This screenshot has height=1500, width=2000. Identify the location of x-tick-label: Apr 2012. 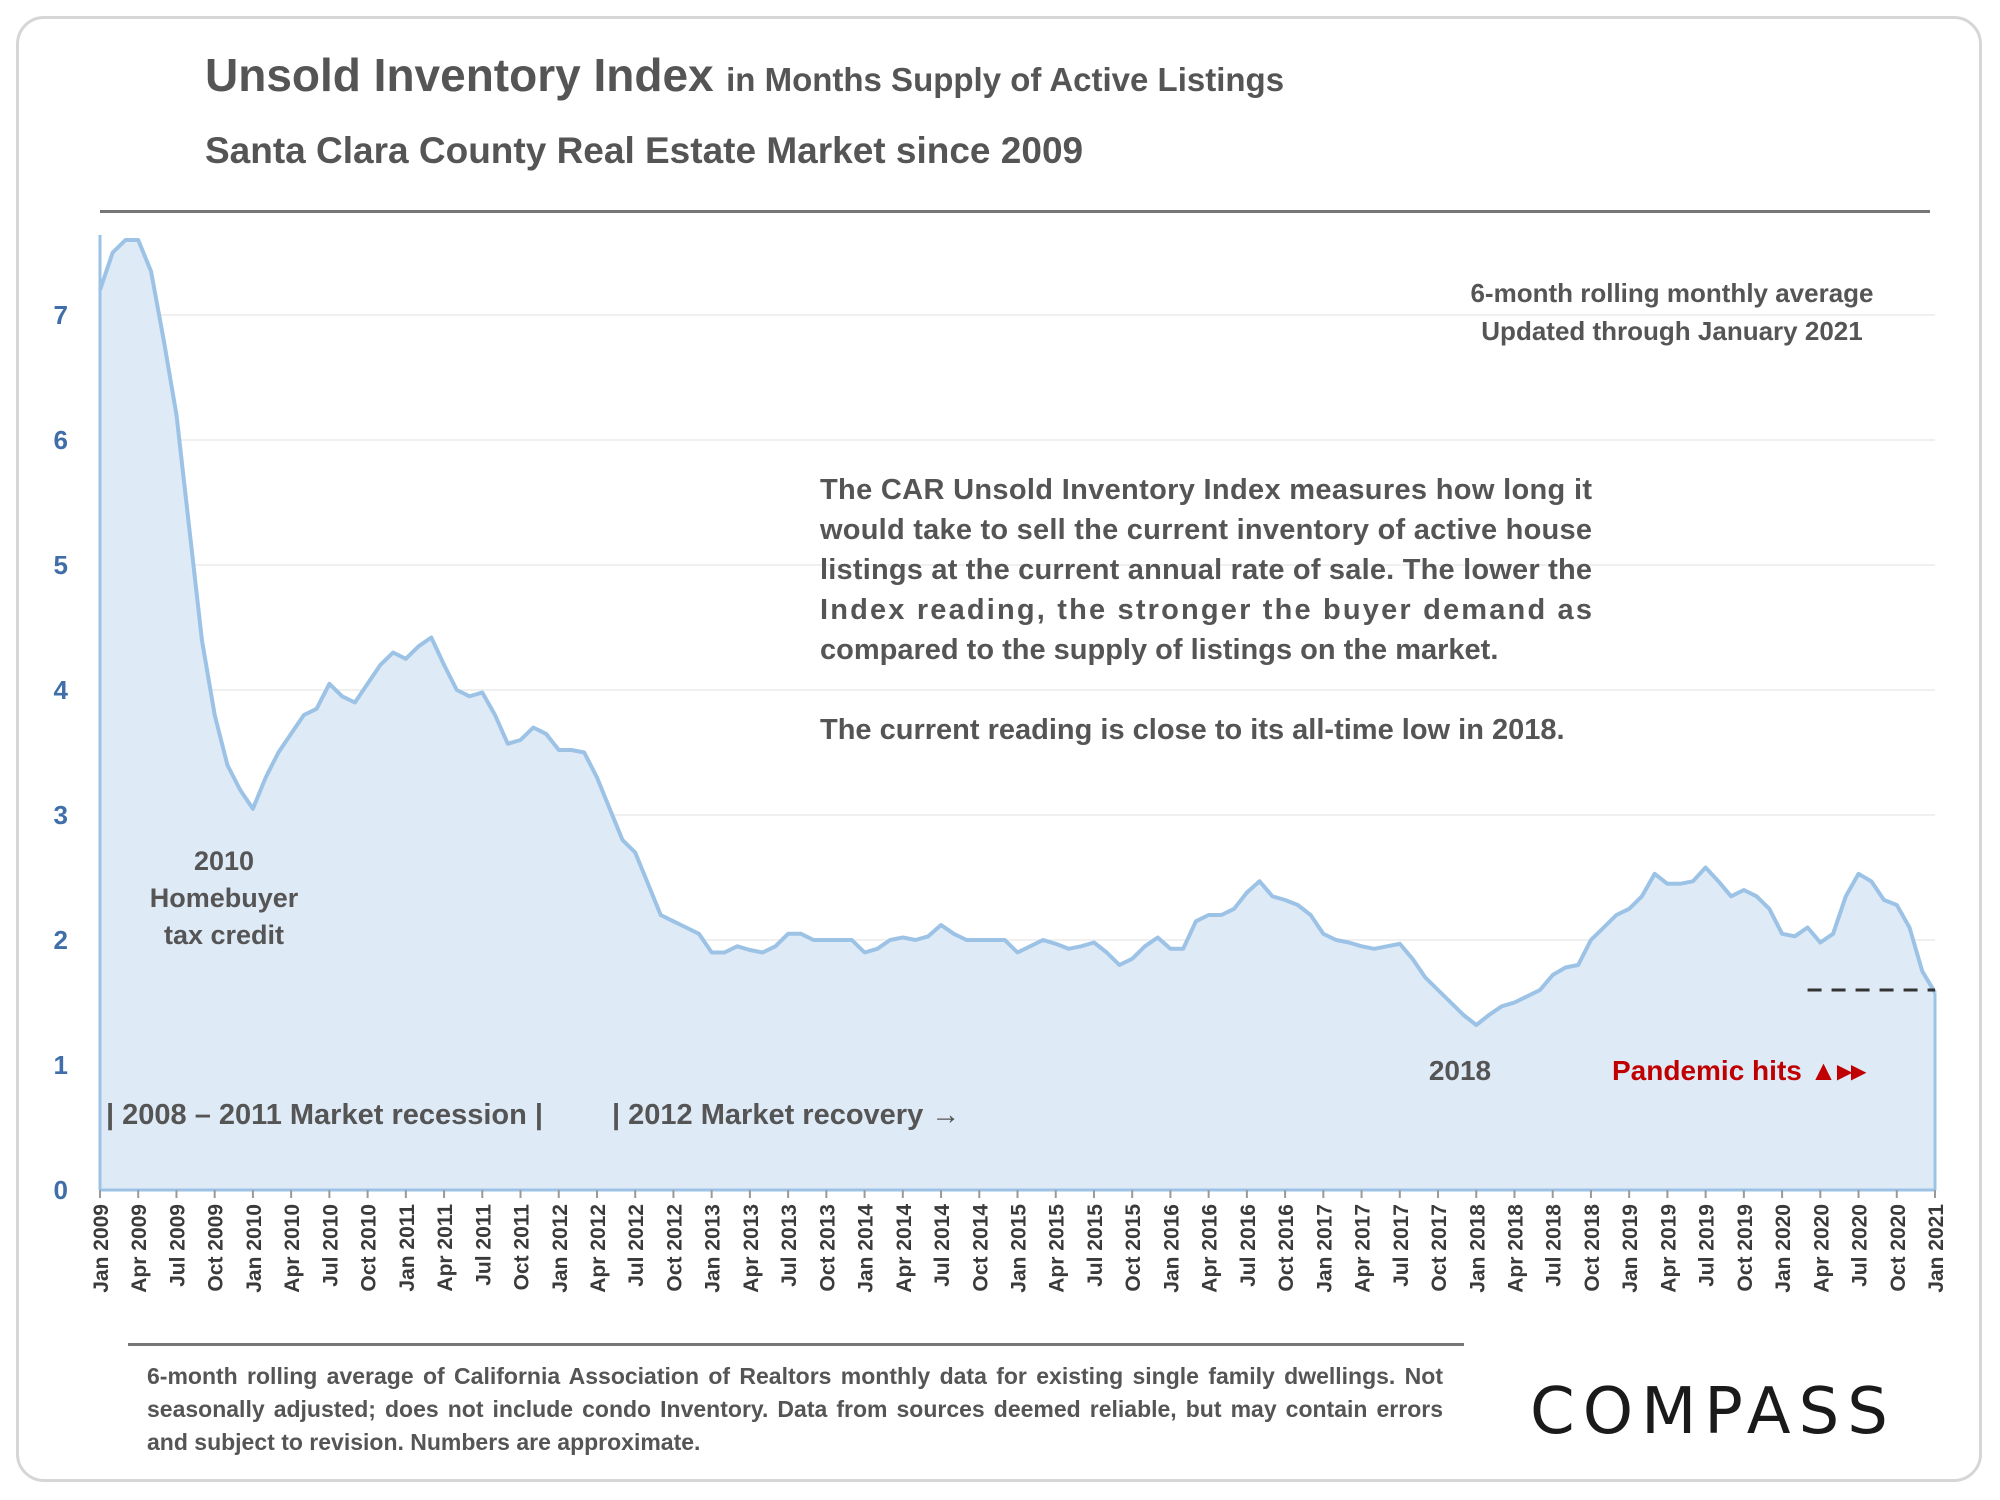
(598, 1248).